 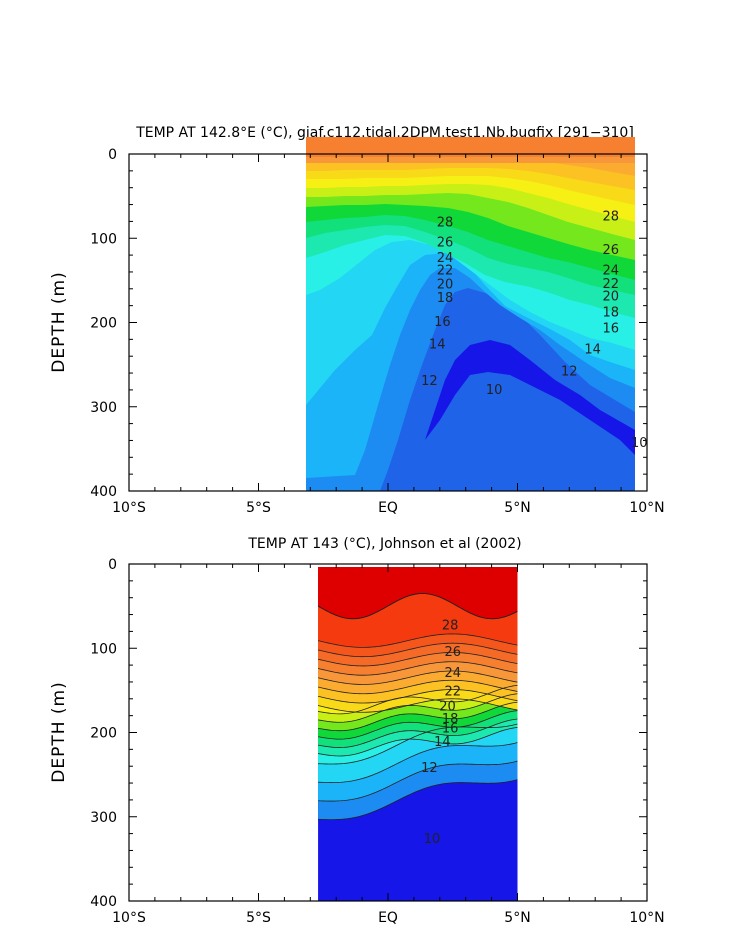 I want to click on panel-bottom-y-label: DEPTH (m), so click(x=59, y=731).